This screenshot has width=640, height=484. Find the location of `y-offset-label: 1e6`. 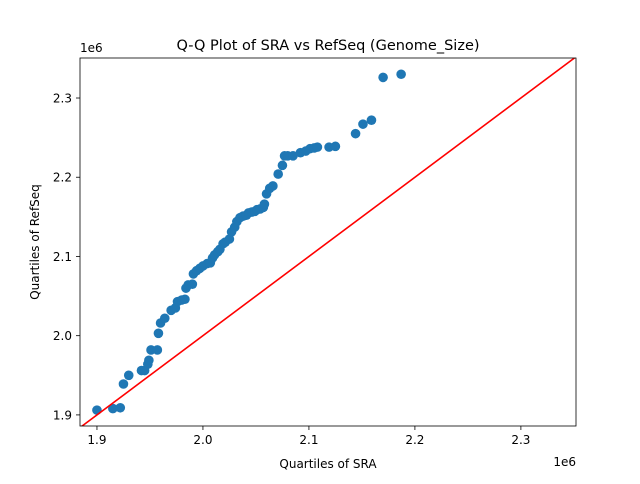

y-offset-label: 1e6 is located at coordinates (91, 48).